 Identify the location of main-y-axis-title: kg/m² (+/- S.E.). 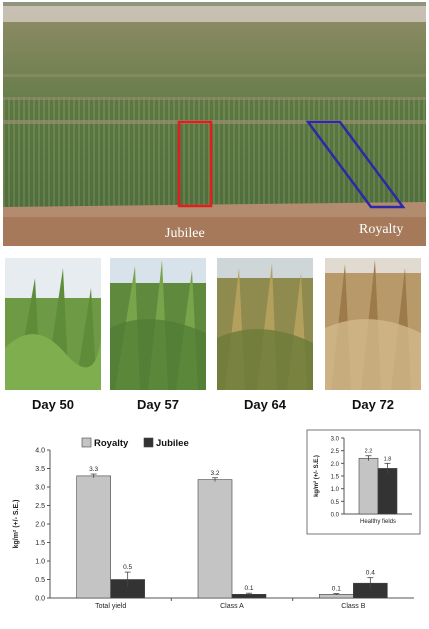
(16, 524).